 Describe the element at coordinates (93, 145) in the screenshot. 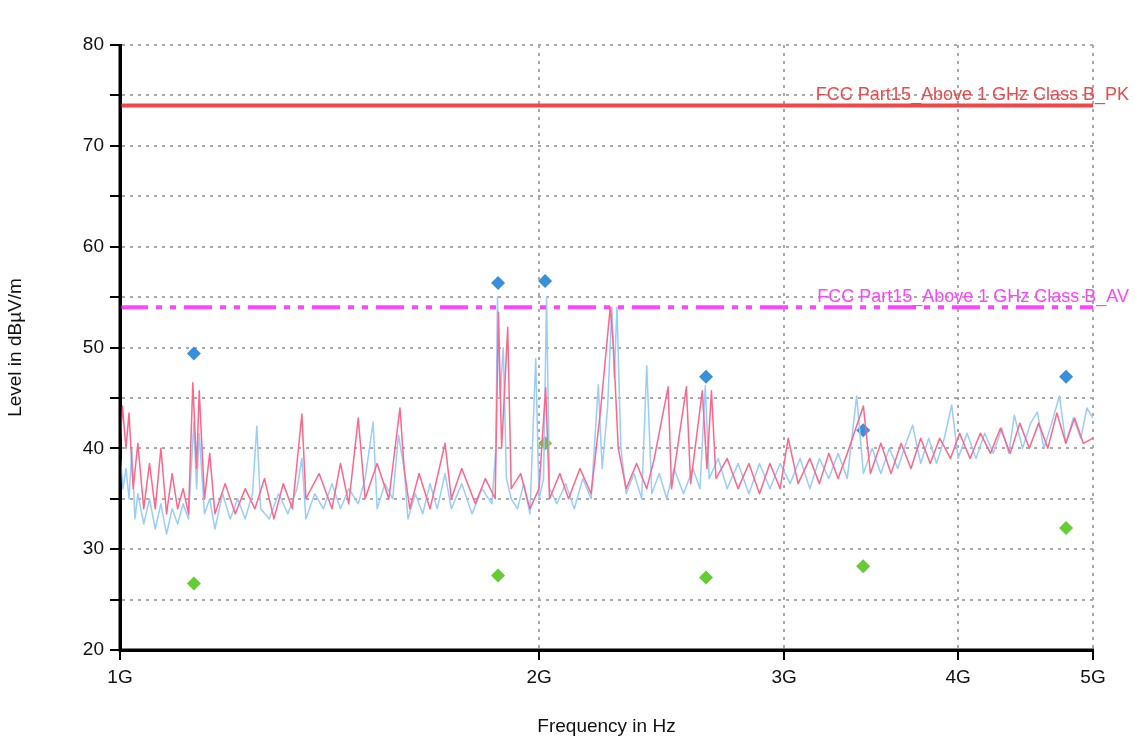

I see `y-tick-label: 70` at that location.